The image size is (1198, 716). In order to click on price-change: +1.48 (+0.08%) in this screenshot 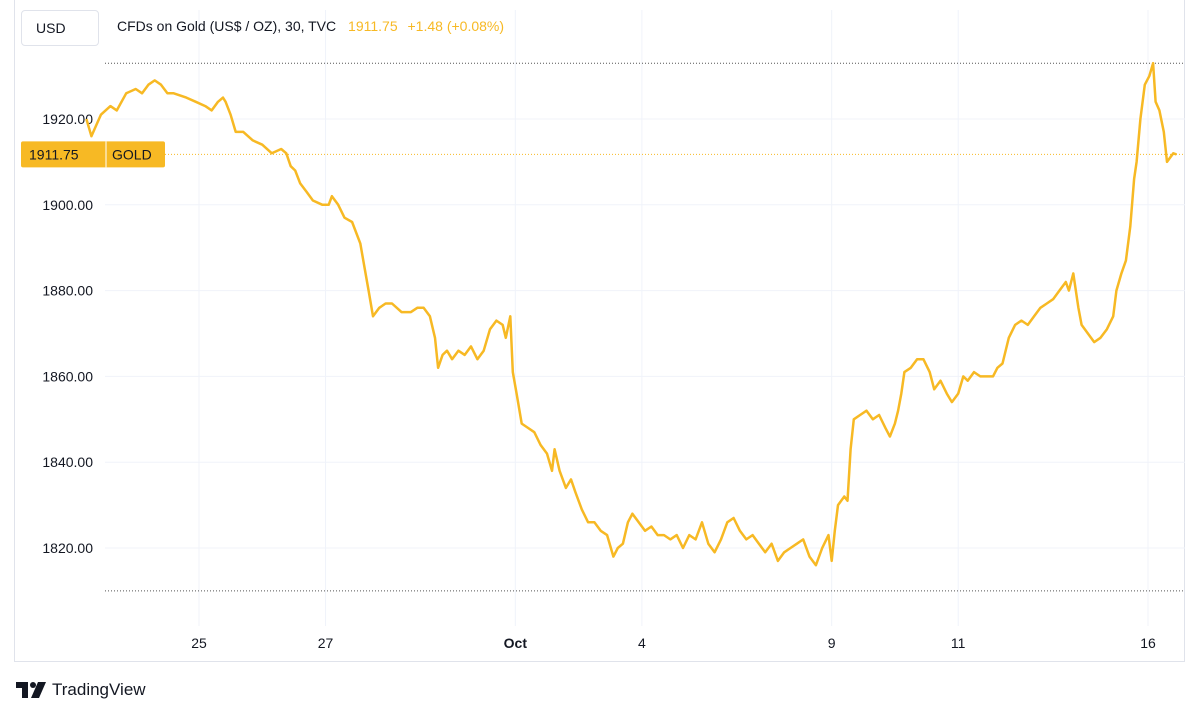, I will do `click(456, 26)`.